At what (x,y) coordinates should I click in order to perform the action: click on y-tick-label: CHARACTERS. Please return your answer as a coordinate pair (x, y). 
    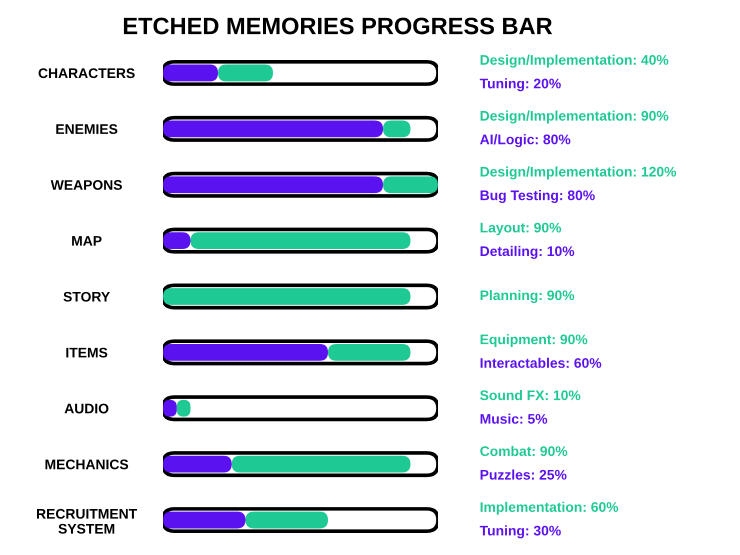
    Looking at the image, I should click on (86, 73).